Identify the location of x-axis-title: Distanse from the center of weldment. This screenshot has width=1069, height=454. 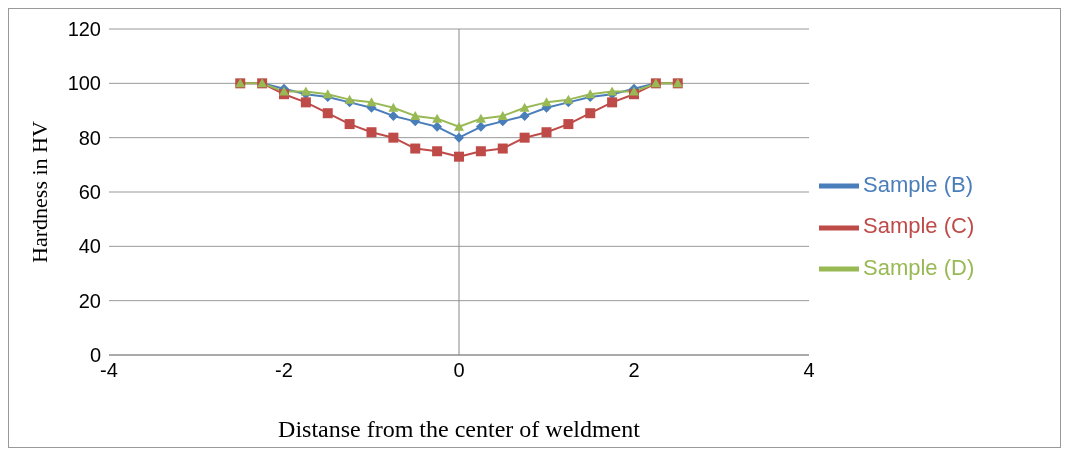
(459, 429).